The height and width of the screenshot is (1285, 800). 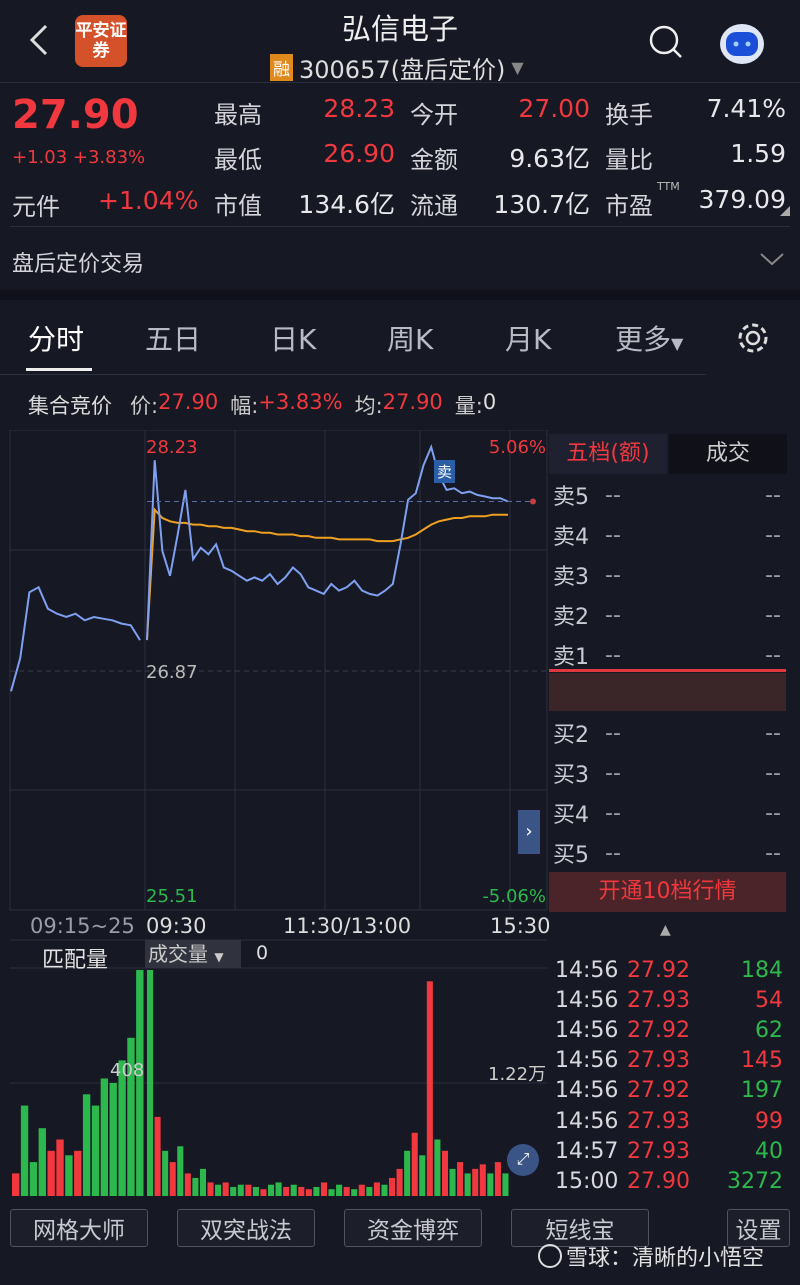 What do you see at coordinates (666, 44) in the screenshot?
I see `search-button` at bounding box center [666, 44].